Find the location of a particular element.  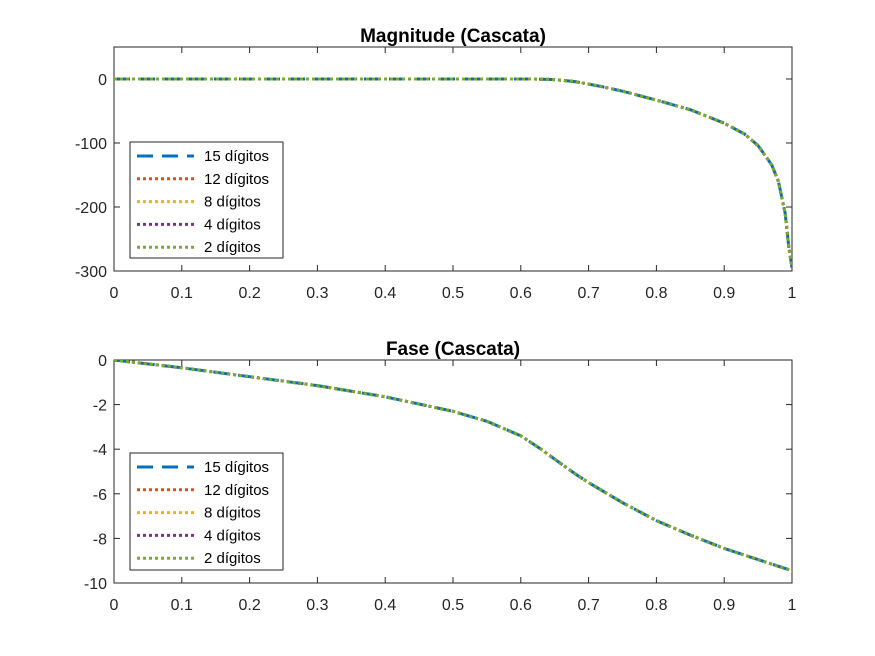

chart-title: Fase (Cascata) is located at coordinates (453, 349).